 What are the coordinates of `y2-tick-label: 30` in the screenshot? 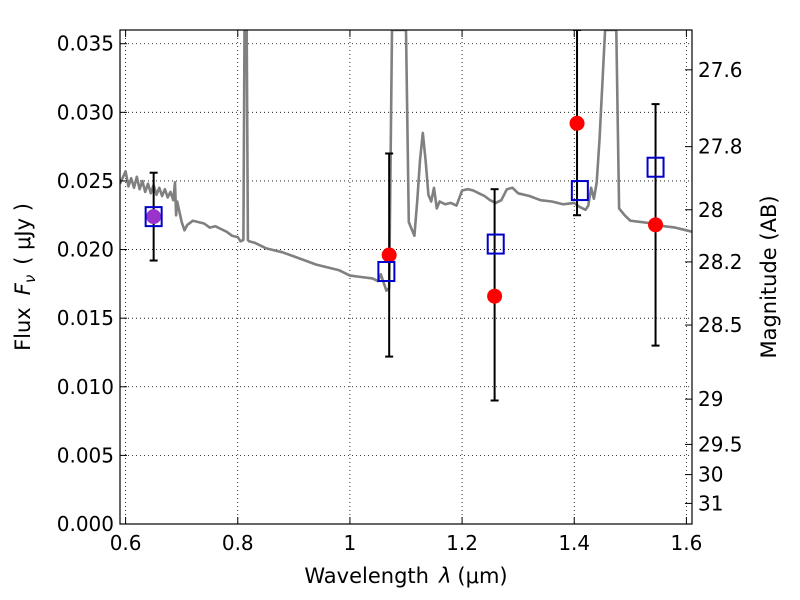 It's located at (710, 475).